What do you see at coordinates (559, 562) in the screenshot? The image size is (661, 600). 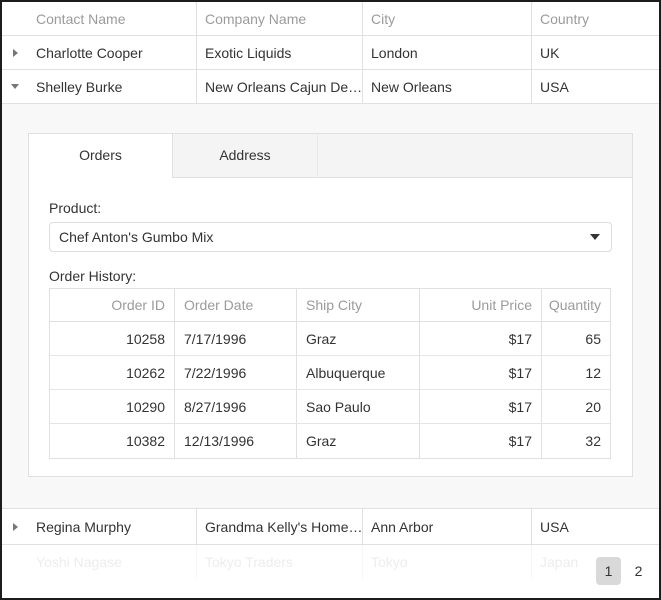 I see `cell-country: Japan` at bounding box center [559, 562].